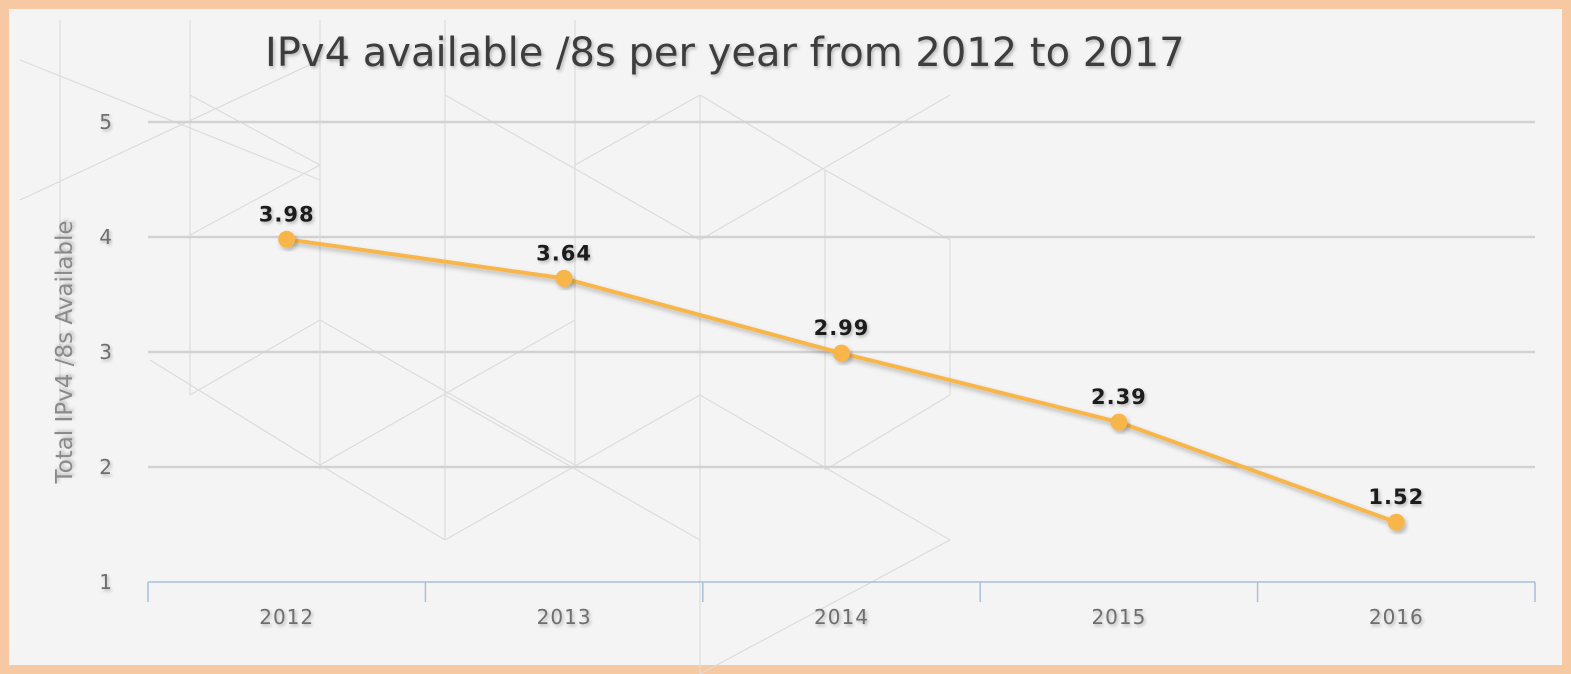  Describe the element at coordinates (105, 467) in the screenshot. I see `y-tick-label: 2` at that location.